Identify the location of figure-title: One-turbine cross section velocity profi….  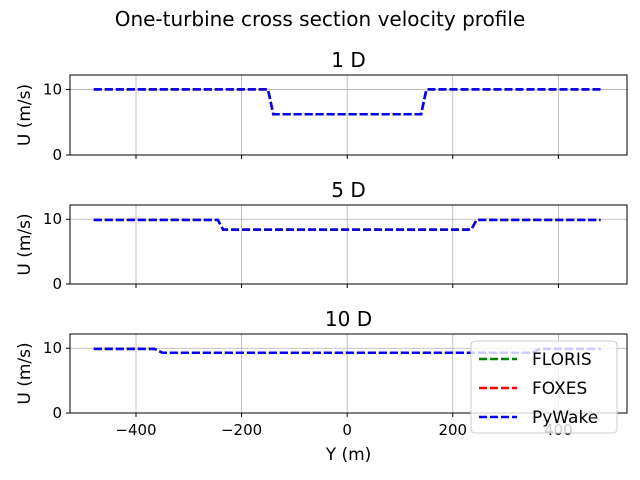
(320, 19).